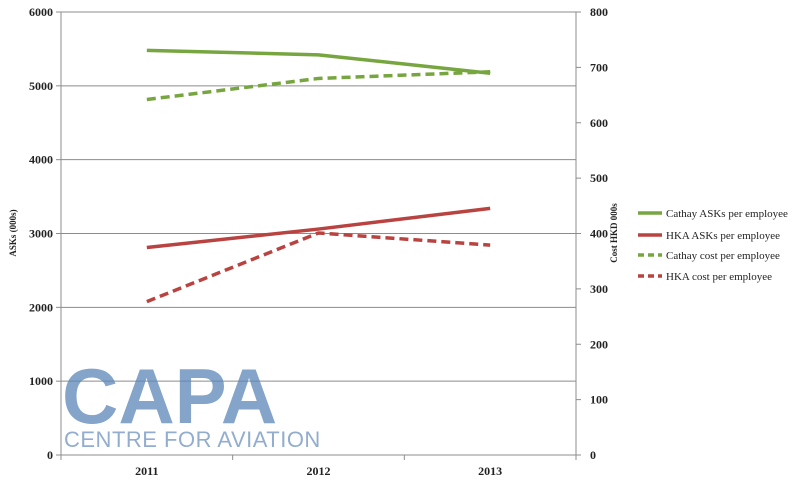  What do you see at coordinates (599, 344) in the screenshot?
I see `y-tick-label-right: 200` at bounding box center [599, 344].